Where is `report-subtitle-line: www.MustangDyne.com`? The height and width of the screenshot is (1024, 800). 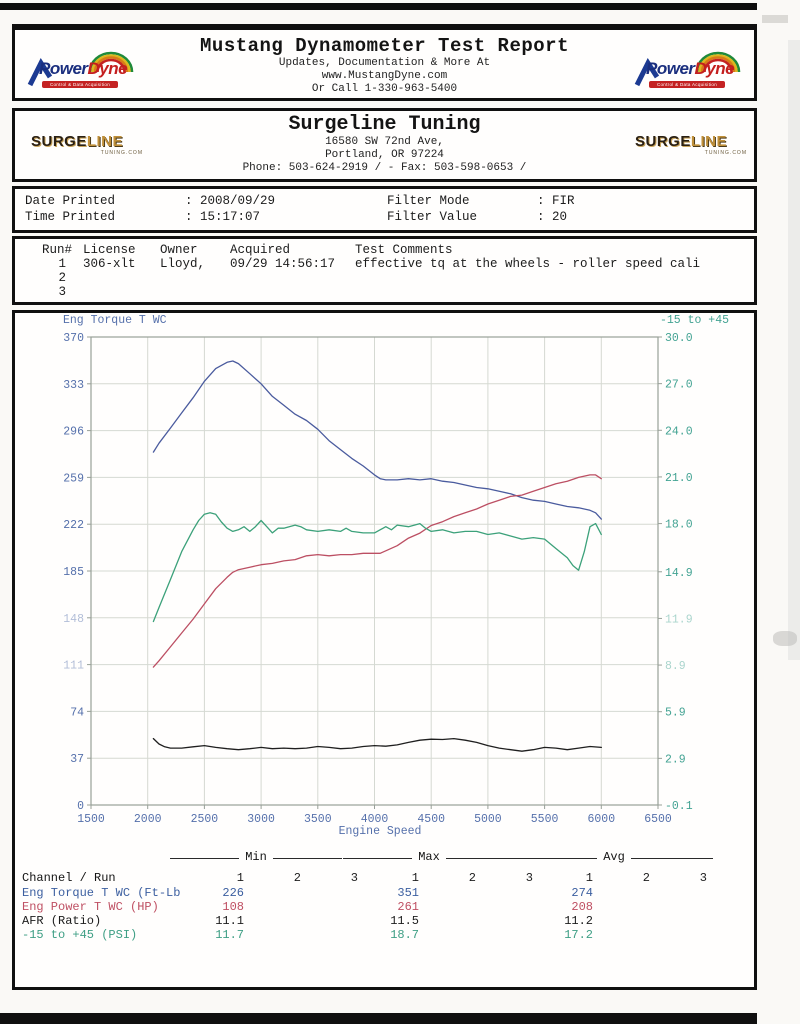
report-subtitle-line: www.MustangDyne.com is located at coordinates (384, 76).